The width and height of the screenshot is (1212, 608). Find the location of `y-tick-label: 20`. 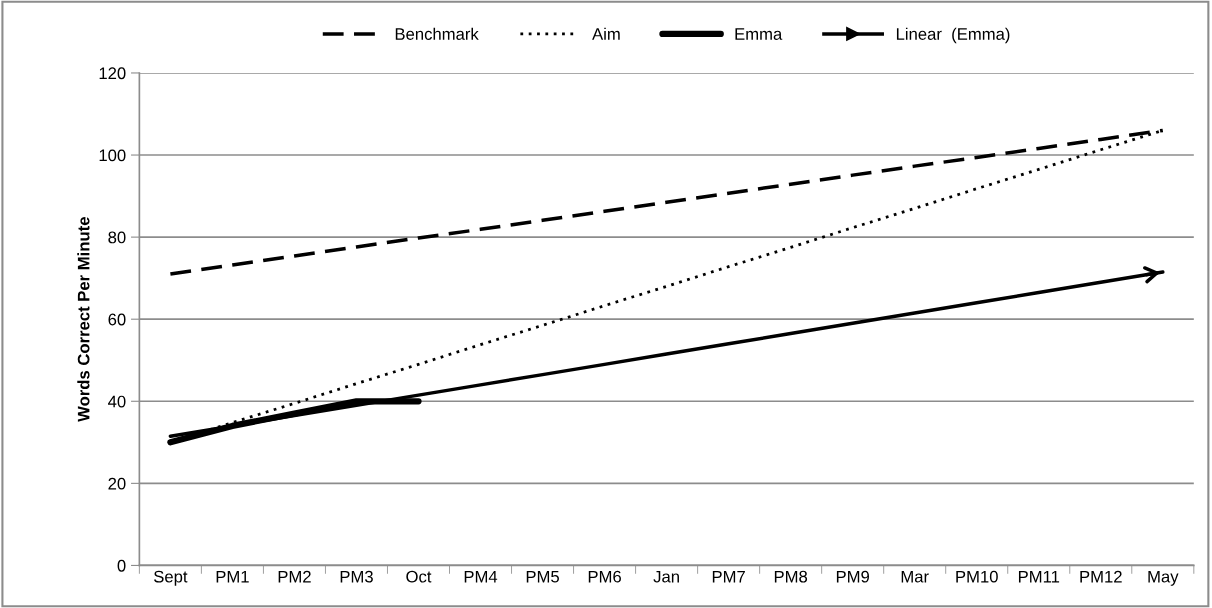

y-tick-label: 20 is located at coordinates (117, 483).